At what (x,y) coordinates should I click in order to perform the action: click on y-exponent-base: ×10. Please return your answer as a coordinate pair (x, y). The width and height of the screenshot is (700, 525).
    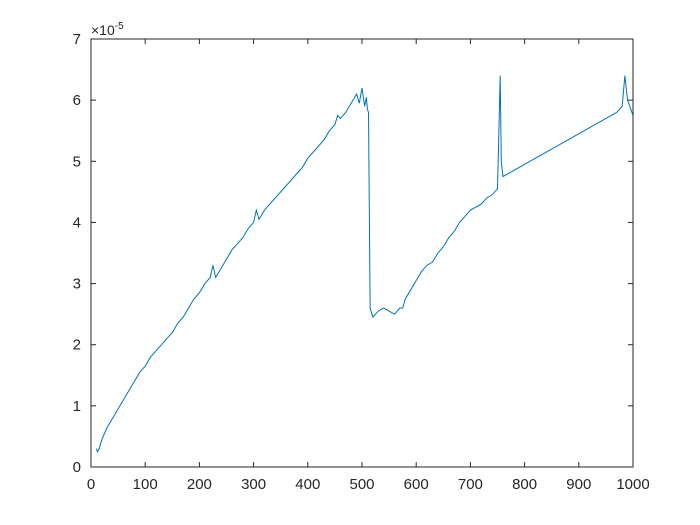
    Looking at the image, I should click on (103, 30).